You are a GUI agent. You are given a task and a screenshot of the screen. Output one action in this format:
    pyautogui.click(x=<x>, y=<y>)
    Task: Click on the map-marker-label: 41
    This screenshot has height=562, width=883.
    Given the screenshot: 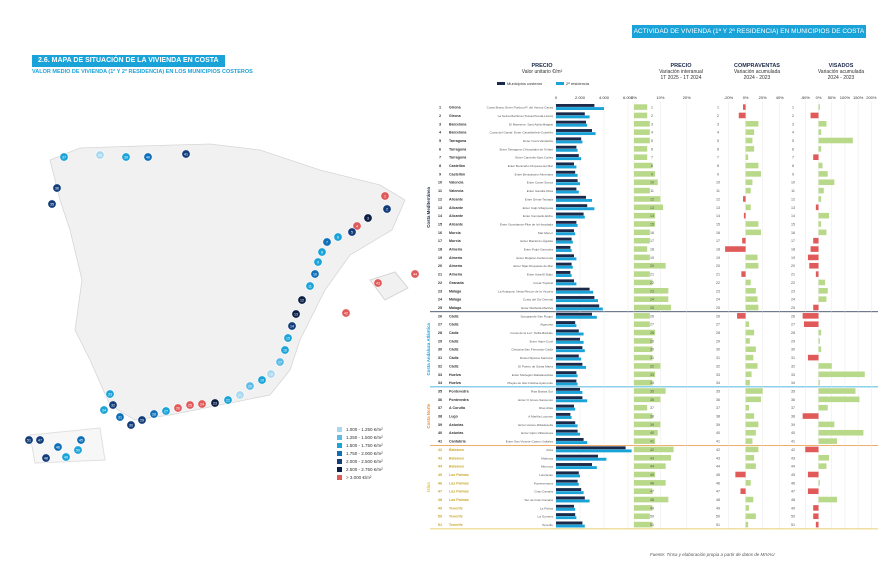 What is the action you would take?
    pyautogui.click(x=186, y=154)
    